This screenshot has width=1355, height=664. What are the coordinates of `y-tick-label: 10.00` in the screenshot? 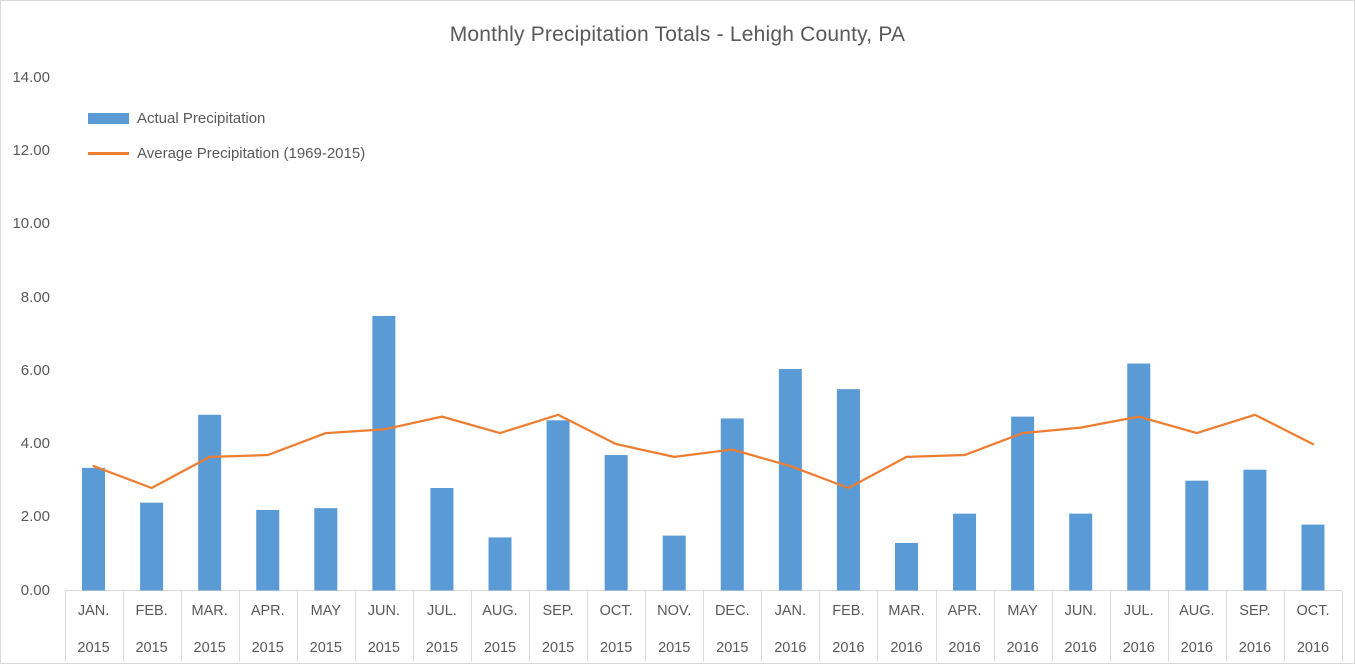 It's located at (31, 224).